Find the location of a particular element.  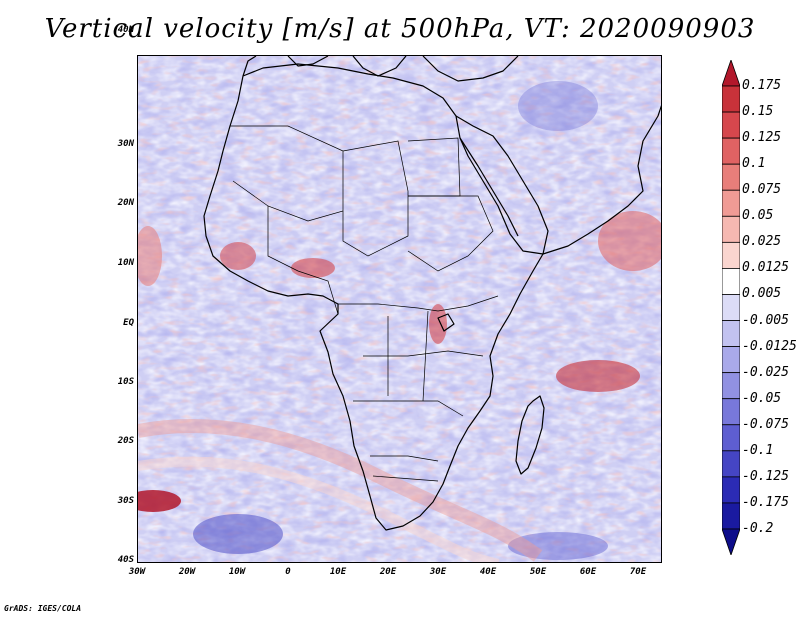

lat-label: 40N is located at coordinates (125, 30).